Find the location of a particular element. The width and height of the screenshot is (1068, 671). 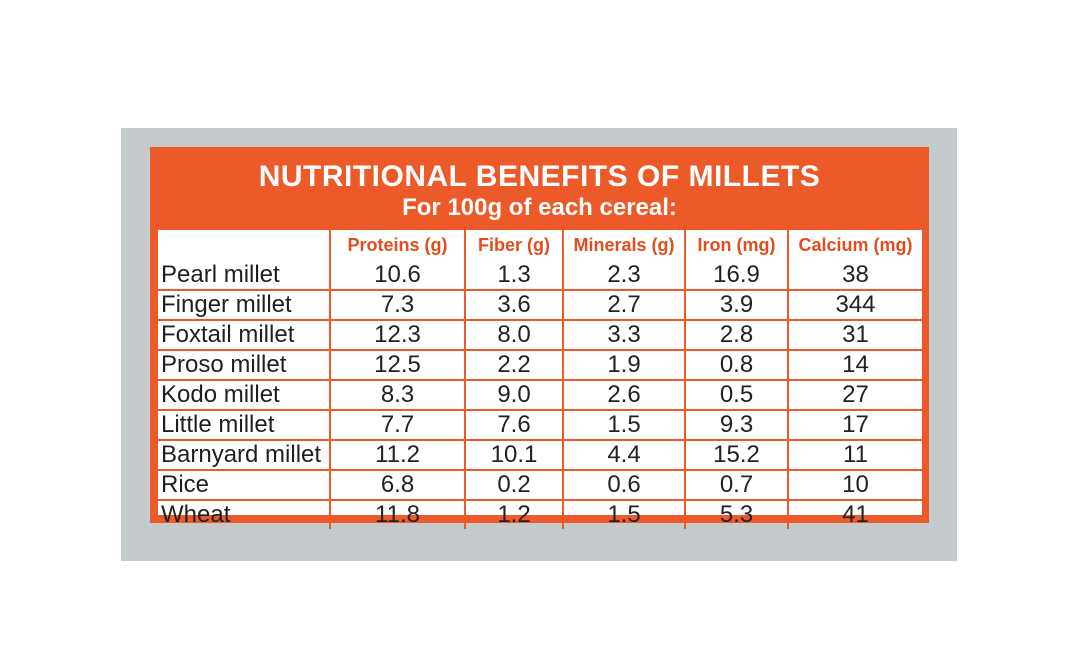

table-row: Finger millet 7.3 3.6 2.7 3.9 344 is located at coordinates (540, 305).